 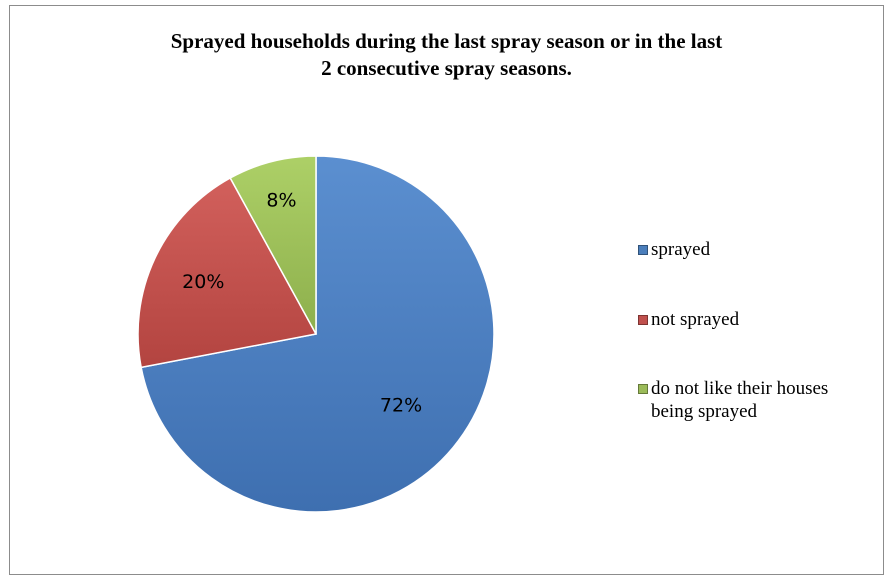 I want to click on legend-label-not-sprayed: not sprayed, so click(x=695, y=319).